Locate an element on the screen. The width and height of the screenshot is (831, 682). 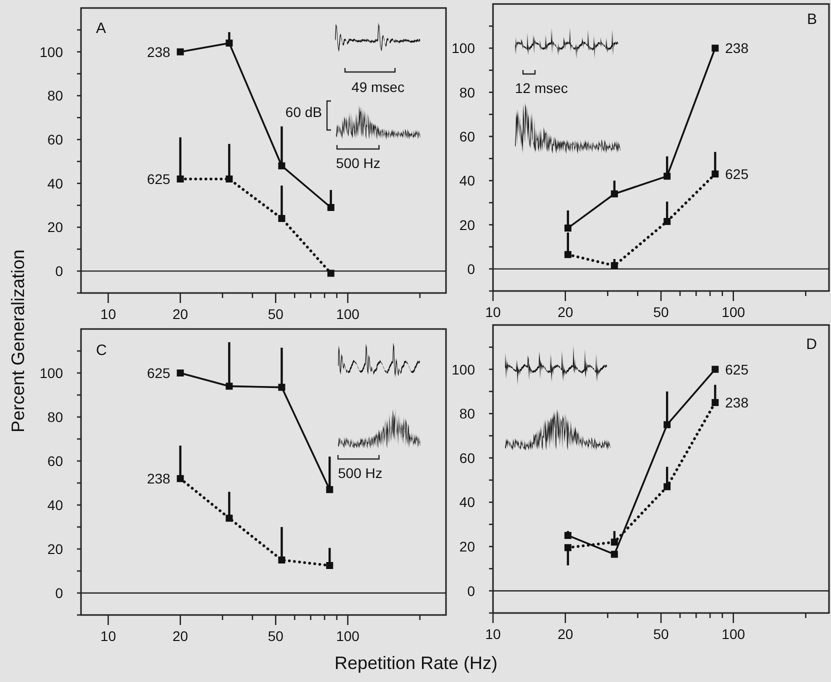
text: B is located at coordinates (811, 19).